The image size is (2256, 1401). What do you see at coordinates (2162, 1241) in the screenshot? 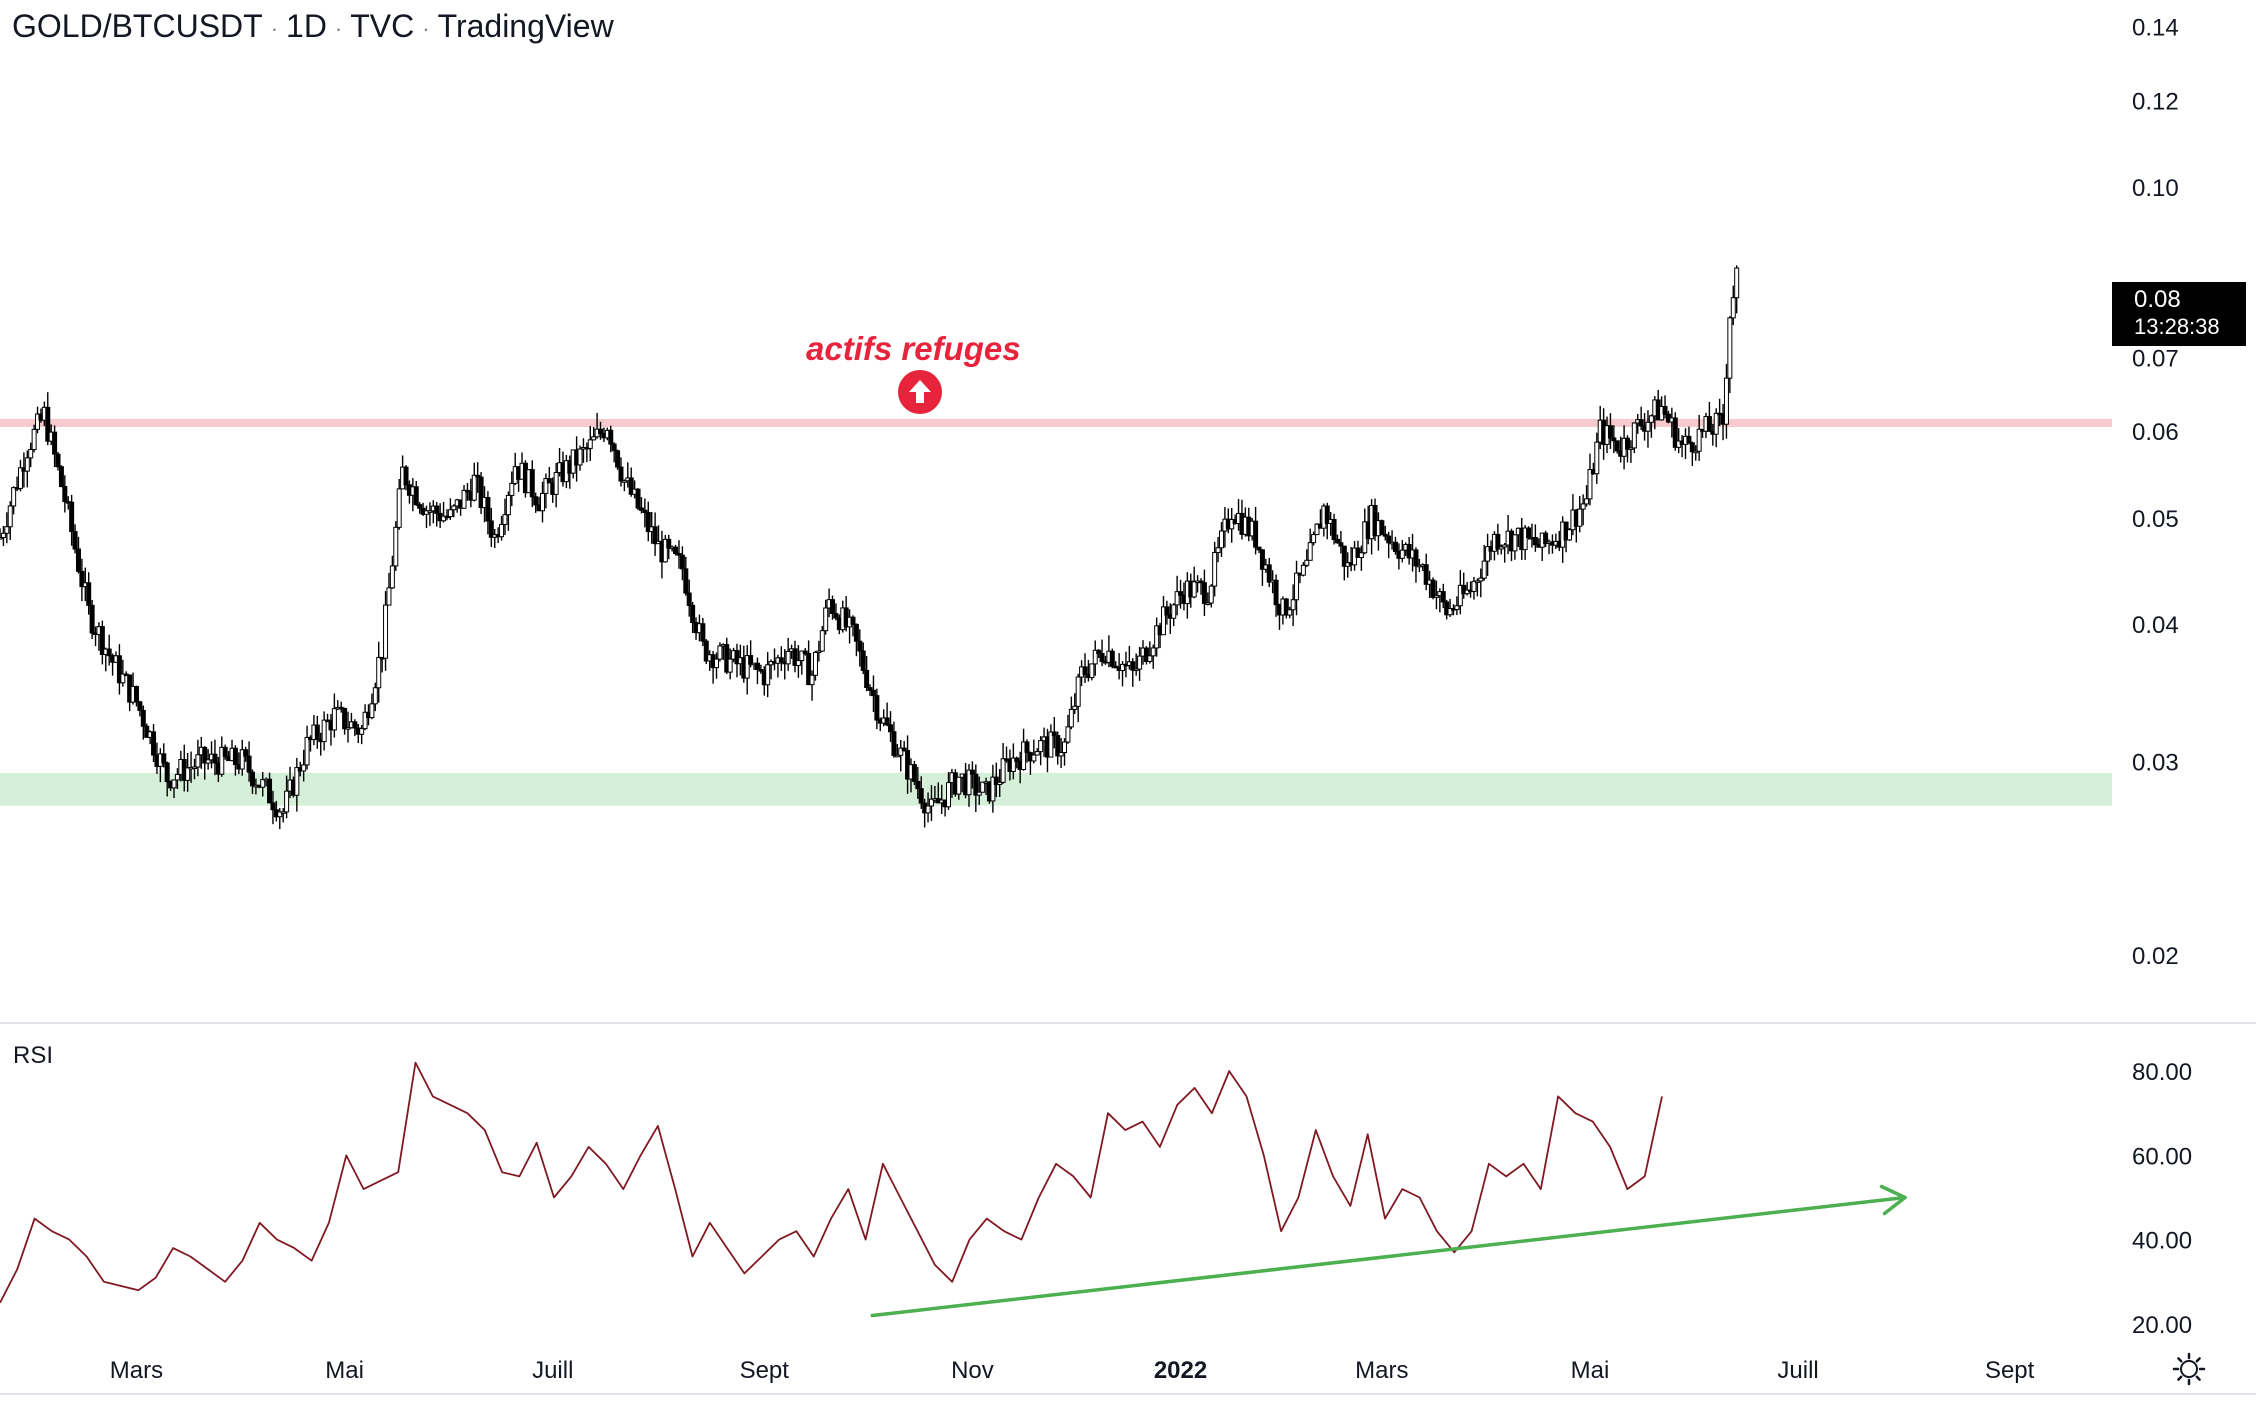
I see `rsi-tick-label: 40.00` at bounding box center [2162, 1241].